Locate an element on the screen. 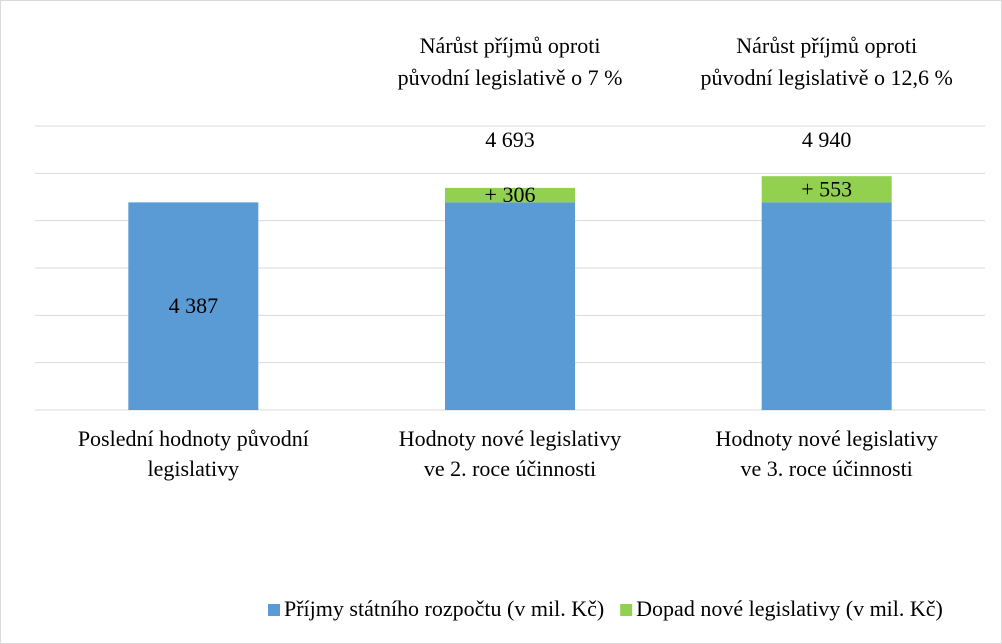  legend-label: Dopad nové legislativy (v mil. Kč) is located at coordinates (789, 608).